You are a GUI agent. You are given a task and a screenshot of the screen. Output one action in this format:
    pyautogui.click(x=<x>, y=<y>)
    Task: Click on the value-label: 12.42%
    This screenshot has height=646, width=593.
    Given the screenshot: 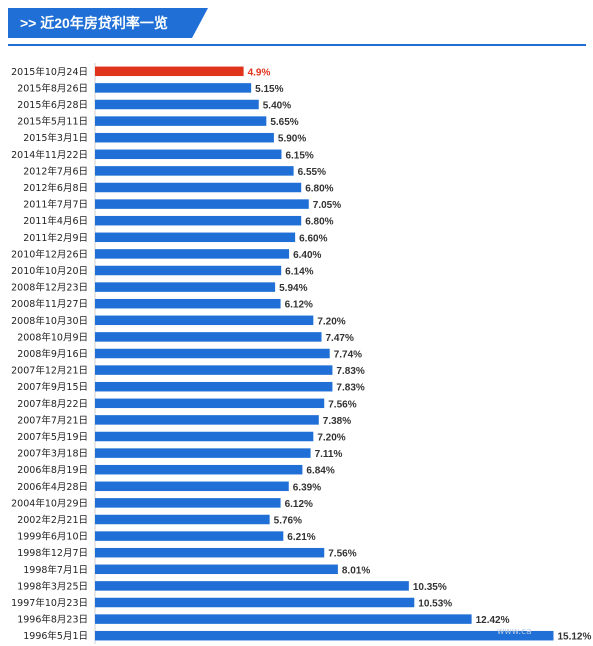 What is the action you would take?
    pyautogui.click(x=493, y=620)
    